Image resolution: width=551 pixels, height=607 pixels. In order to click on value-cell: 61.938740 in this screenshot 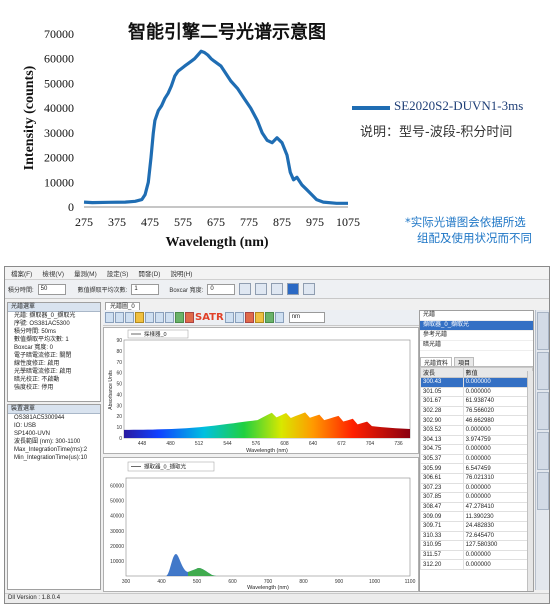, I will do `click(498, 401)`.